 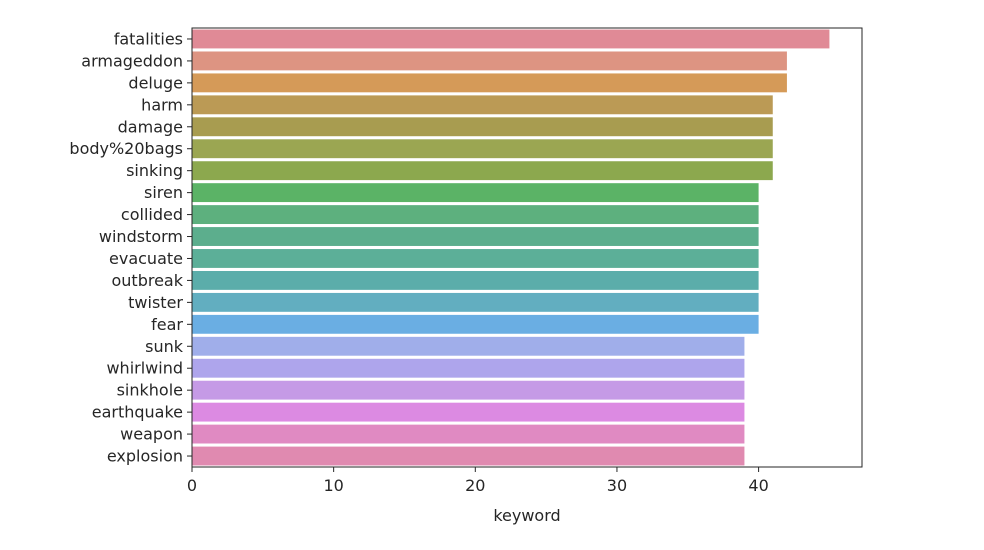 What do you see at coordinates (475, 236) in the screenshot?
I see `bar-windstorm` at bounding box center [475, 236].